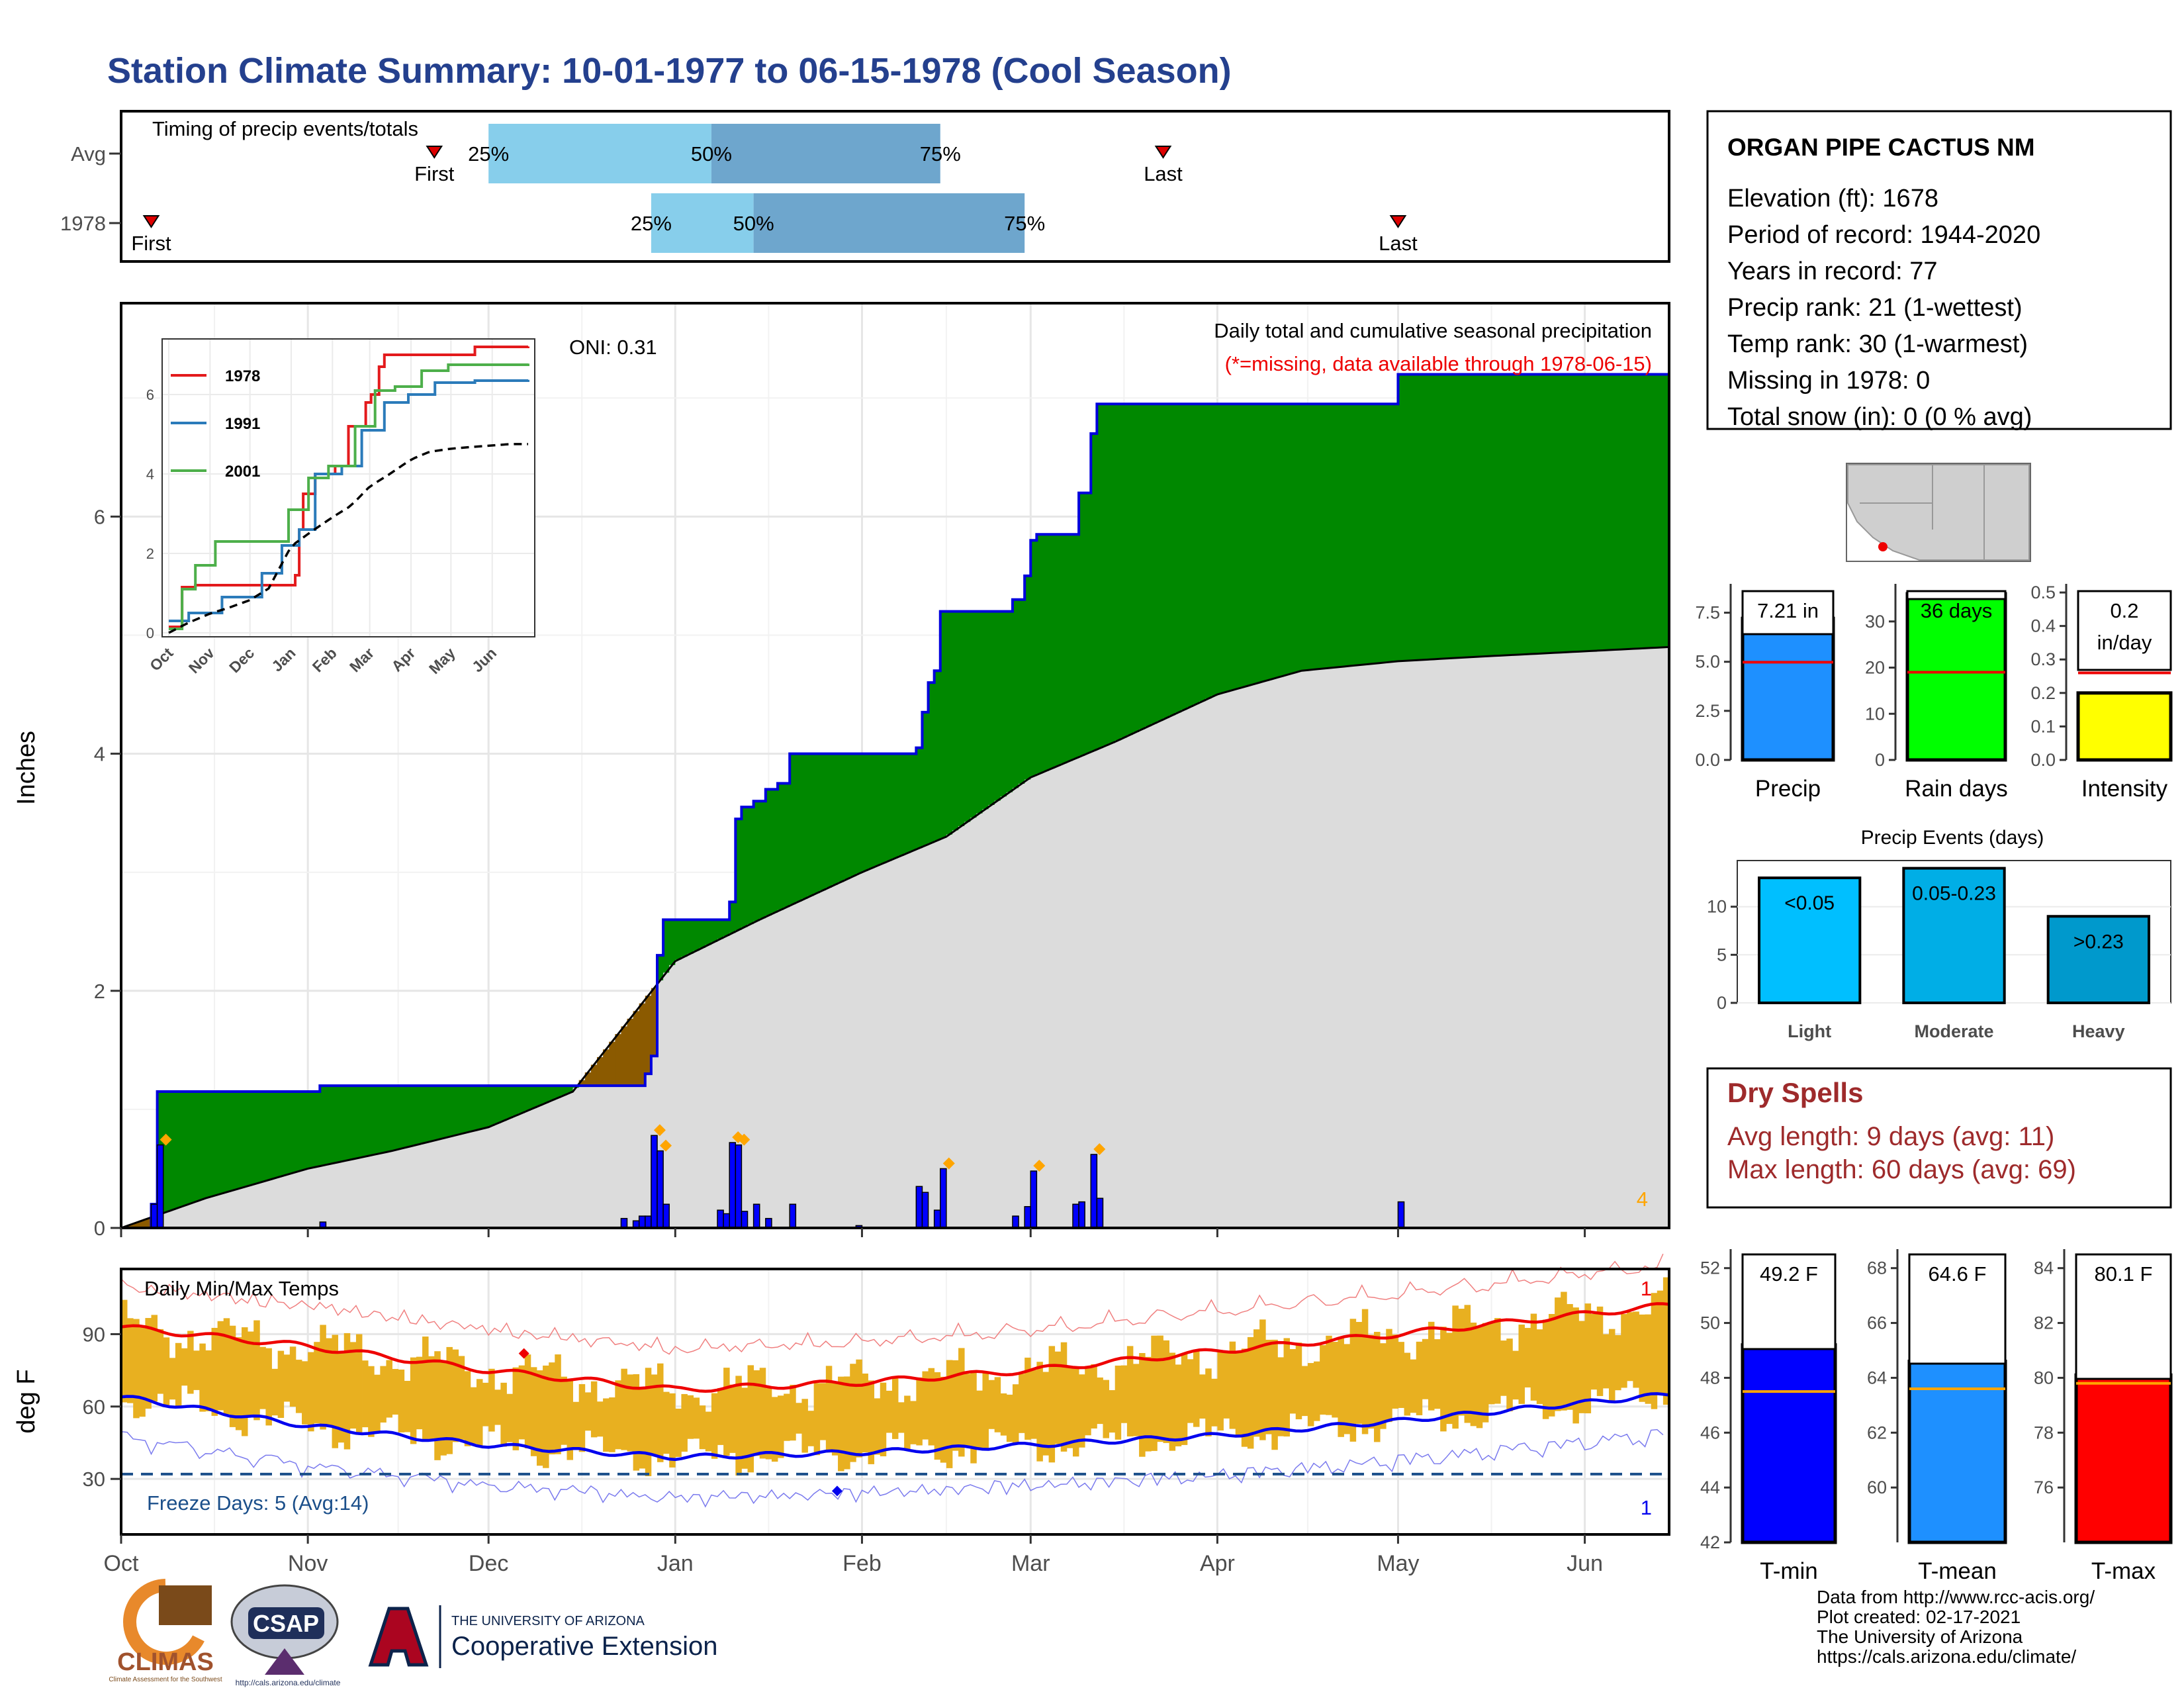 This screenshot has width=2184, height=1688. I want to click on tmax-record-count: 1, so click(1646, 1288).